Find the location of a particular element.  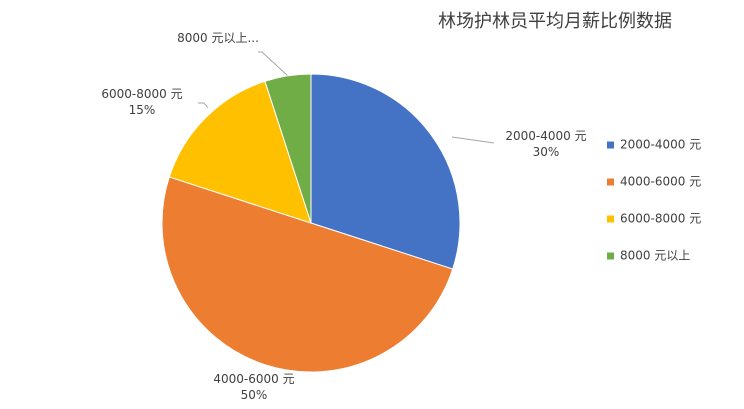

legend-label: 6000-8000 元 is located at coordinates (660, 219).